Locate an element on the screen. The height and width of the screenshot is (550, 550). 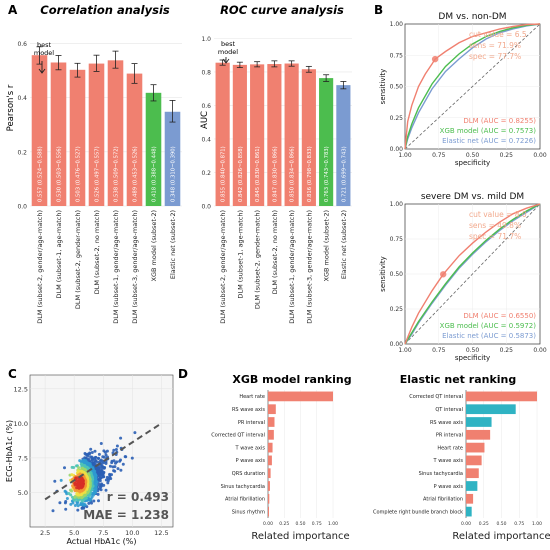
enet-rank-xtick-label: 0.75 is located at coordinates (519, 524).